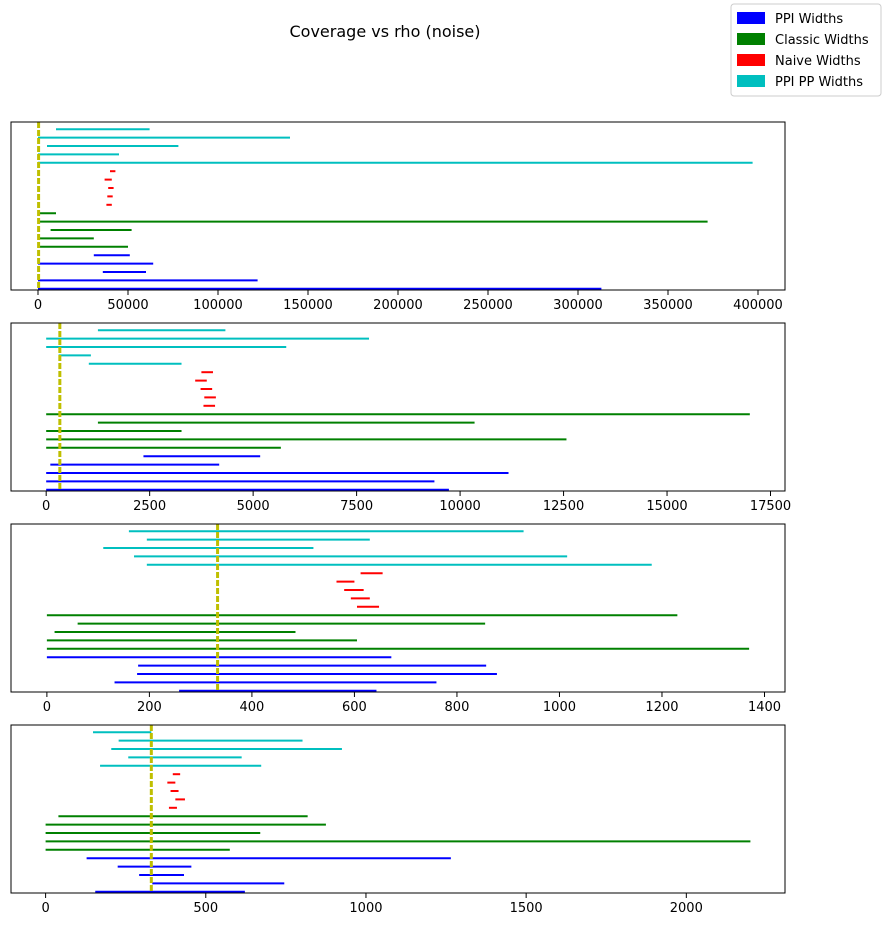 The width and height of the screenshot is (888, 926). What do you see at coordinates (668, 305) in the screenshot?
I see `x-tick-label: 350000` at bounding box center [668, 305].